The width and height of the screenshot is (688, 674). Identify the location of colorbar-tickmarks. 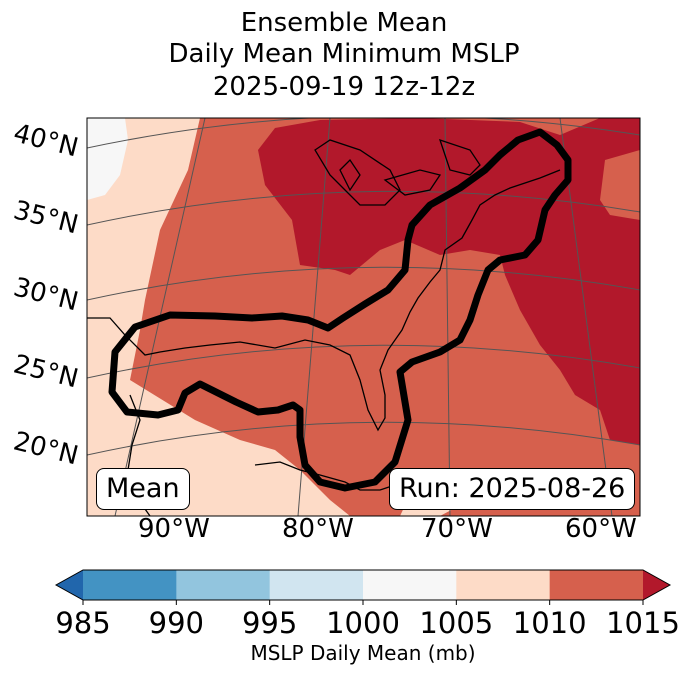
(363, 602).